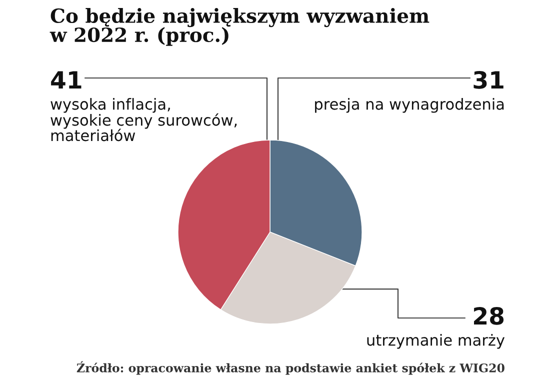  I want to click on text: Źródło: opracowanie własne na podstawie ankiet spółek z WIG20, so click(290, 368).